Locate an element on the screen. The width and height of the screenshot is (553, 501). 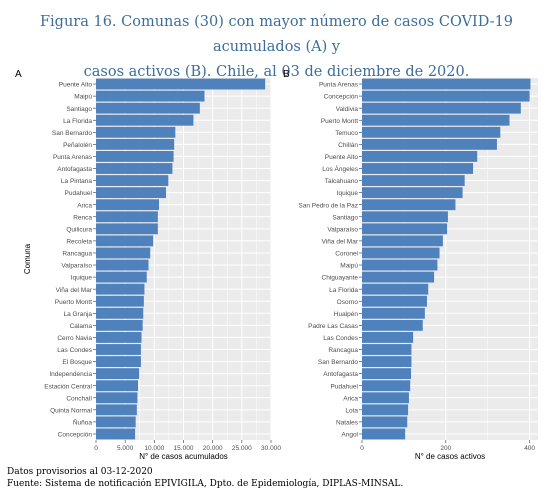
panel-a-xtick-label: 20.000 is located at coordinates (213, 448).